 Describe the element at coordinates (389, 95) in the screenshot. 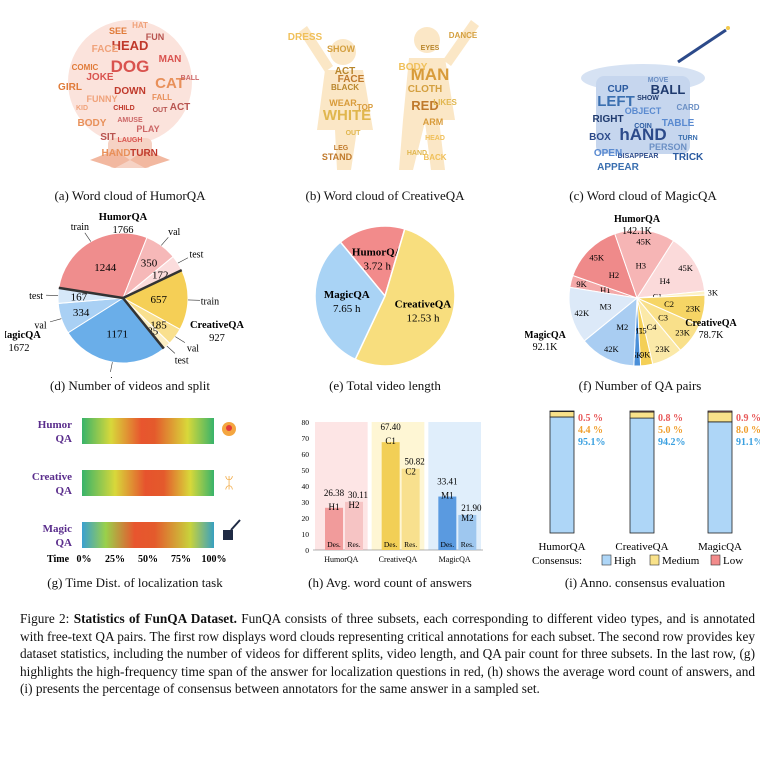

I see `creative-silhouette` at that location.